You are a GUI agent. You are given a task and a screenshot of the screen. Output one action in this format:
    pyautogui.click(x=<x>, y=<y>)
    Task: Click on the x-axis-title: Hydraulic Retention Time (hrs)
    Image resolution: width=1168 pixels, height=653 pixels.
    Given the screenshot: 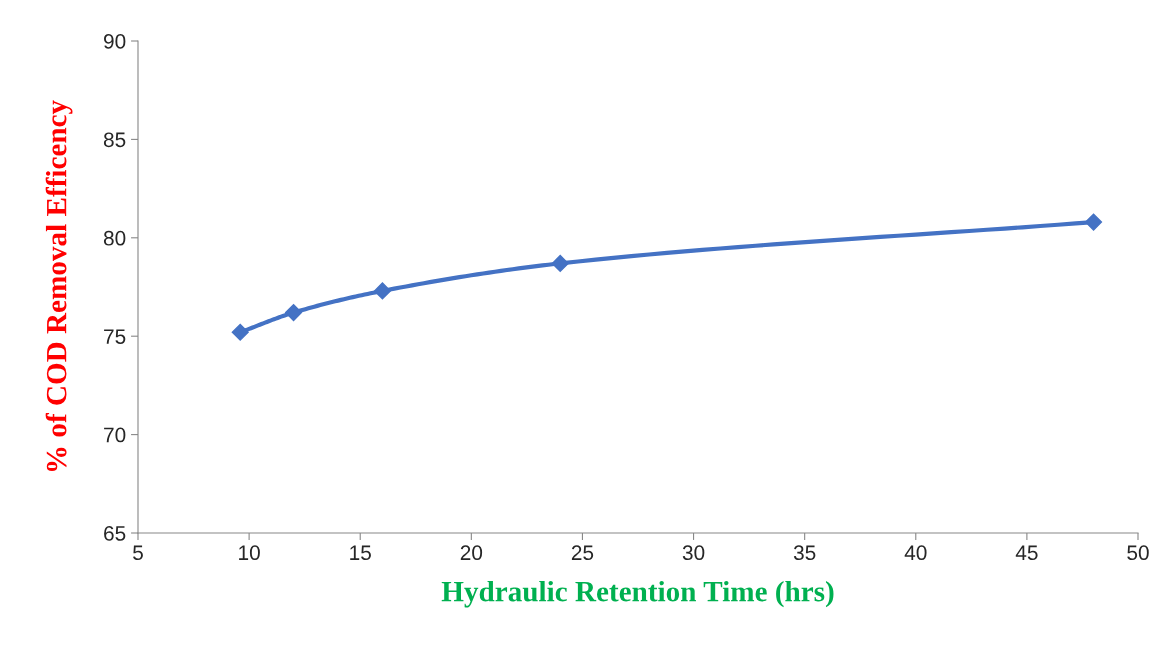 What is the action you would take?
    pyautogui.click(x=637, y=594)
    